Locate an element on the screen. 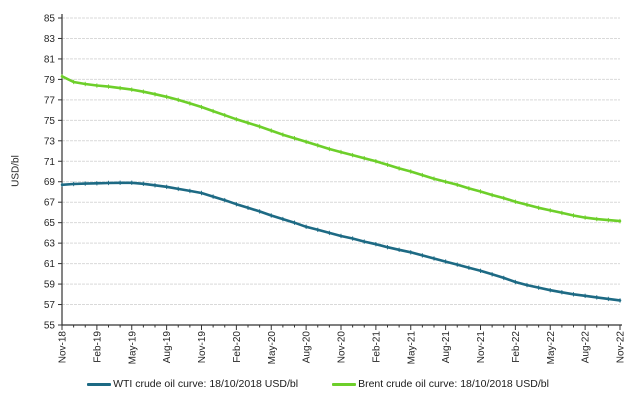 This screenshot has height=409, width=636. legend-item-brent: Brent crude oil curve: 18/10/2018 USD/bl is located at coordinates (440, 384).